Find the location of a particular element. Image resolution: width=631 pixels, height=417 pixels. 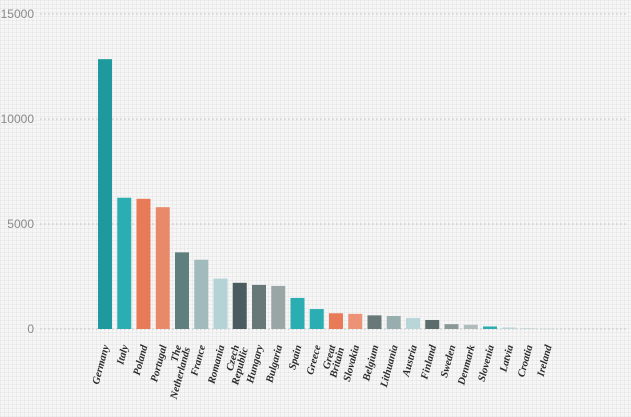

x-tick-label: Ireland is located at coordinates (544, 361).